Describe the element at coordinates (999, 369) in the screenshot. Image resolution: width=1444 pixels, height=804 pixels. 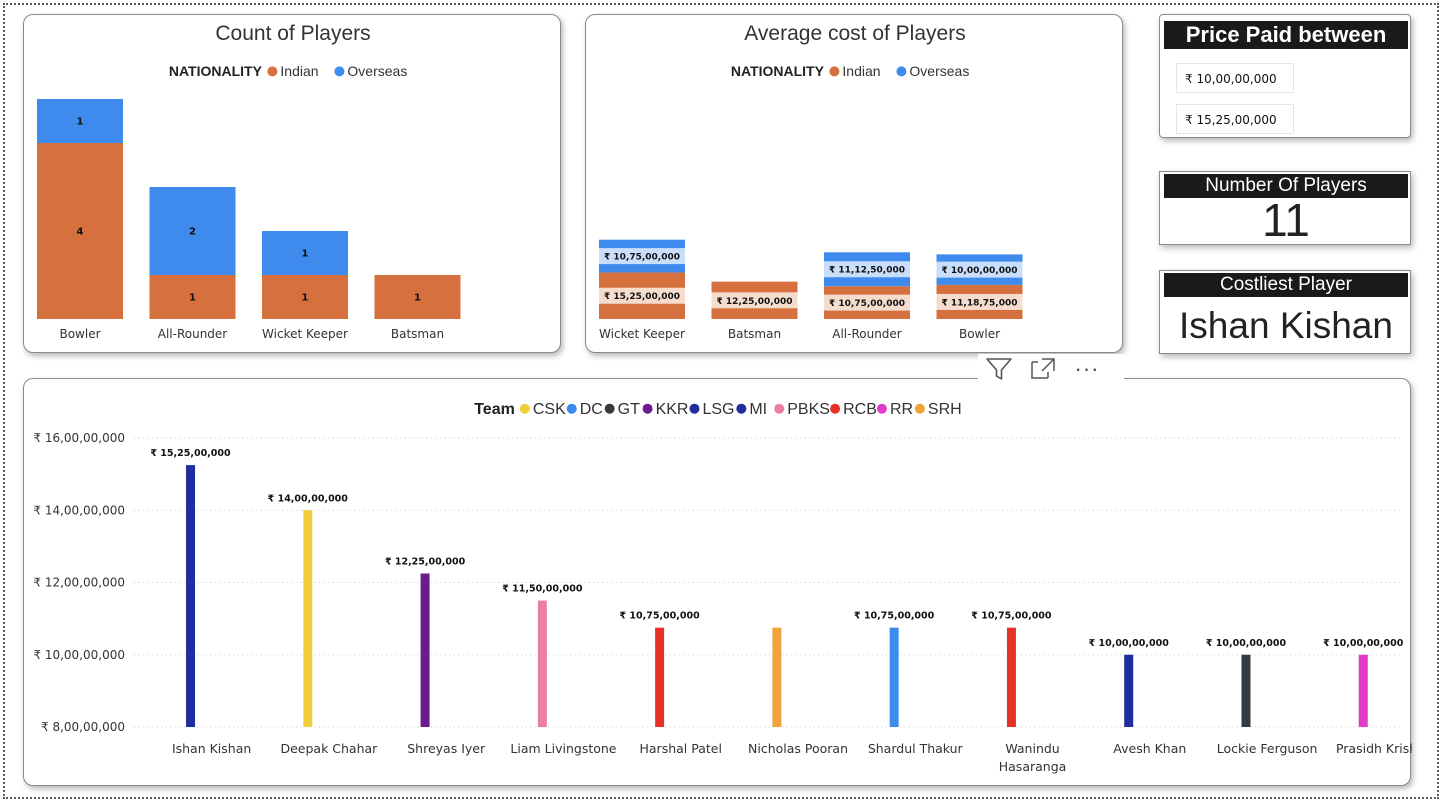
I see `filter-icon` at that location.